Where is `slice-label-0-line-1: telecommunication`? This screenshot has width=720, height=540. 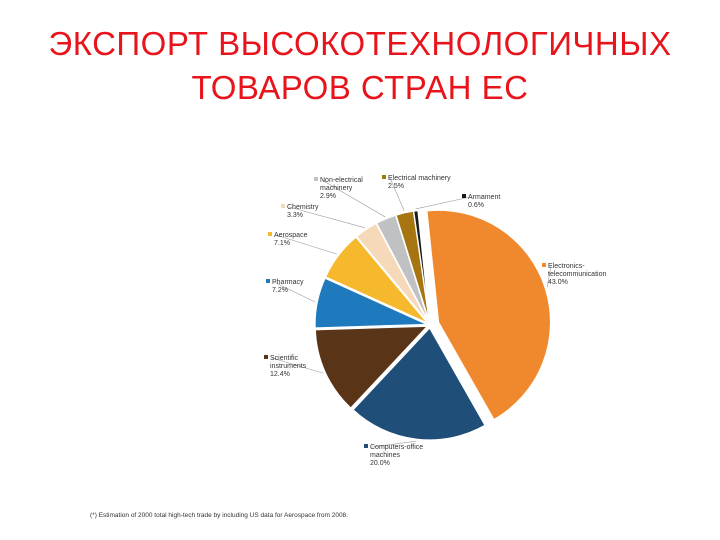 slice-label-0-line-1: telecommunication is located at coordinates (577, 274).